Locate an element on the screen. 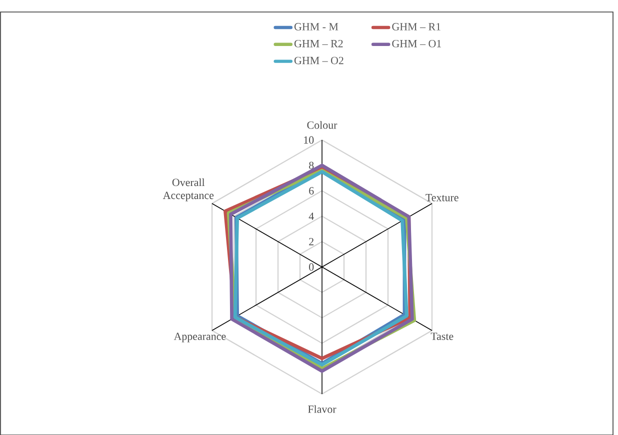  y-tick-label: 0 is located at coordinates (311, 267).